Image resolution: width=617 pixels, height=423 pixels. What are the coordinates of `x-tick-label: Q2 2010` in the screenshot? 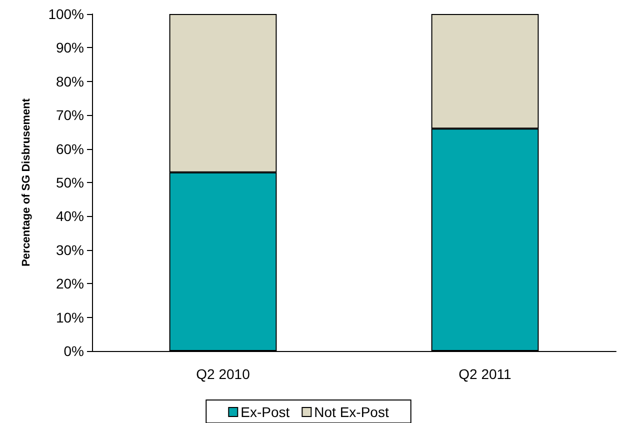 It's located at (223, 374).